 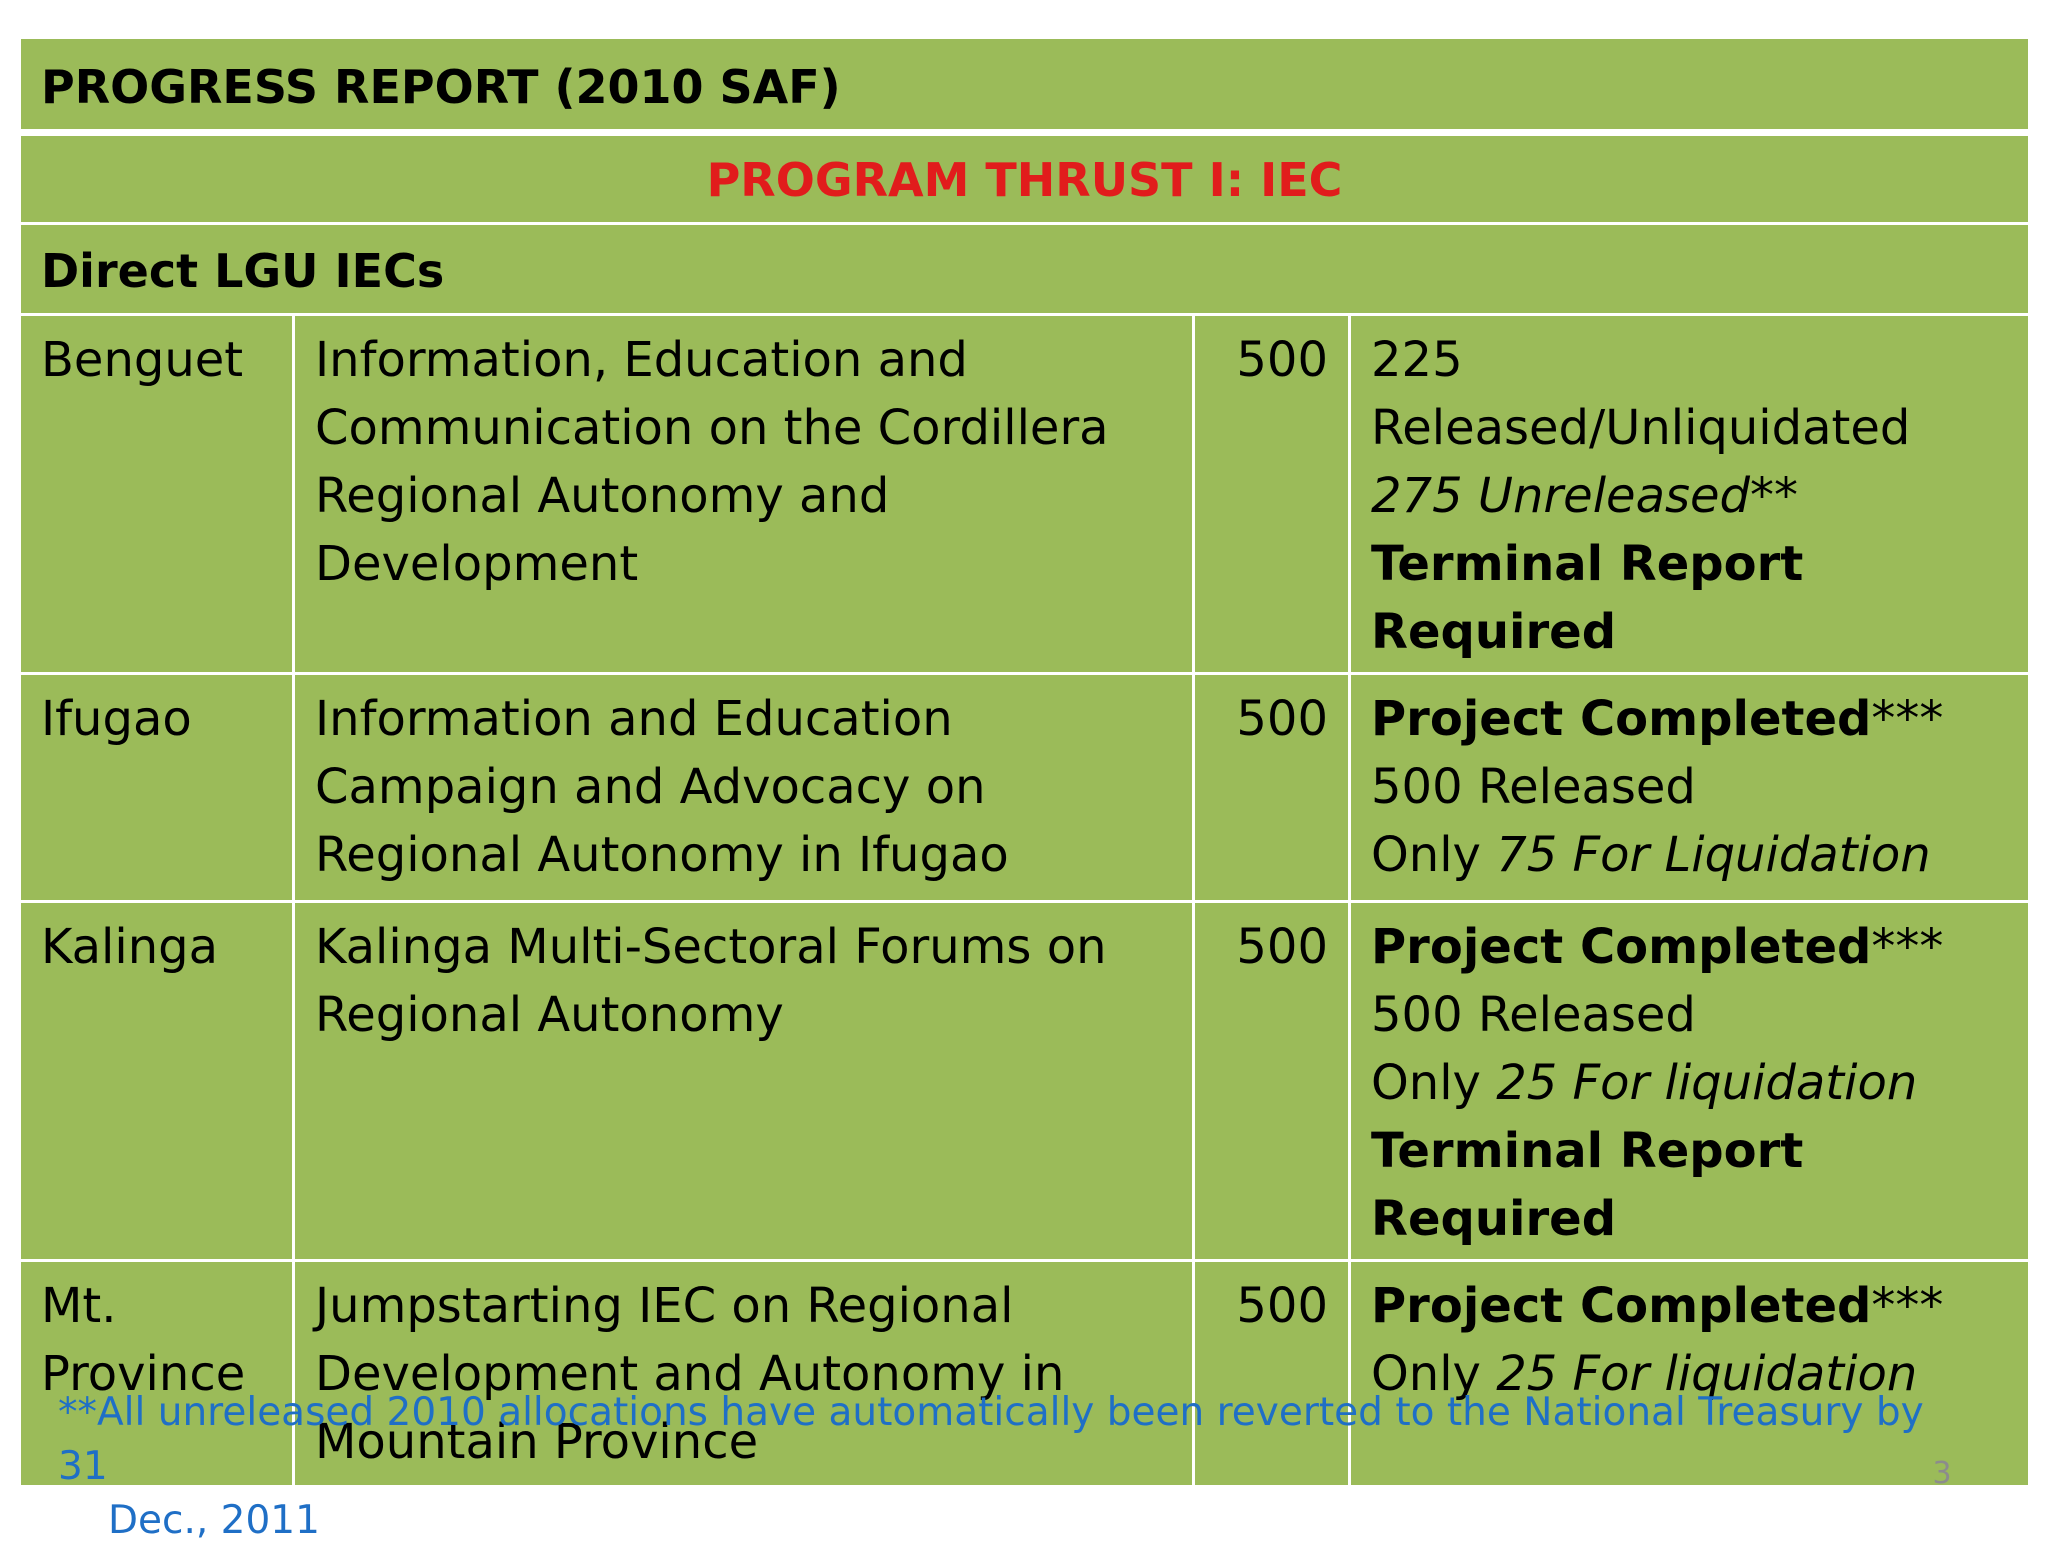 I want to click on status-line: 225 Released/Unliquidated, so click(x=1641, y=394).